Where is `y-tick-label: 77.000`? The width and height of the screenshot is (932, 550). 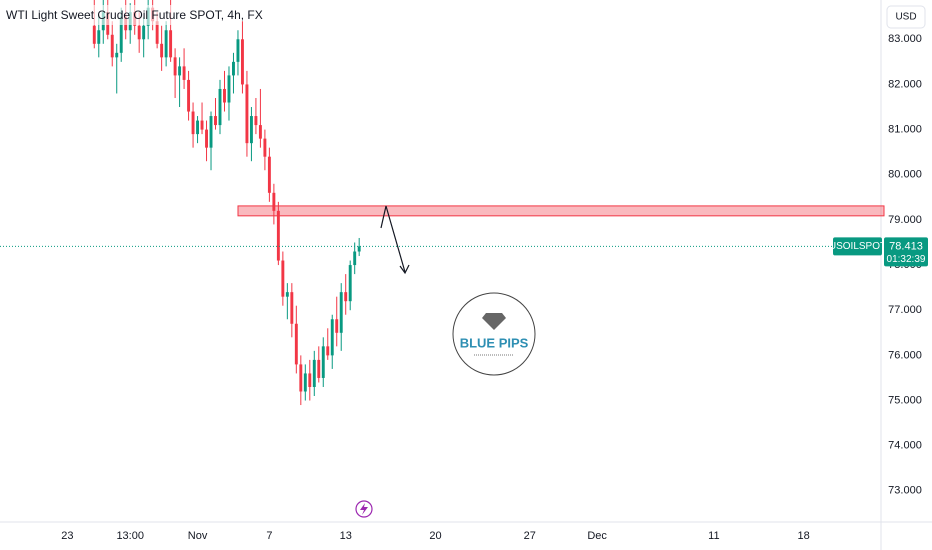
y-tick-label: 77.000 is located at coordinates (905, 310).